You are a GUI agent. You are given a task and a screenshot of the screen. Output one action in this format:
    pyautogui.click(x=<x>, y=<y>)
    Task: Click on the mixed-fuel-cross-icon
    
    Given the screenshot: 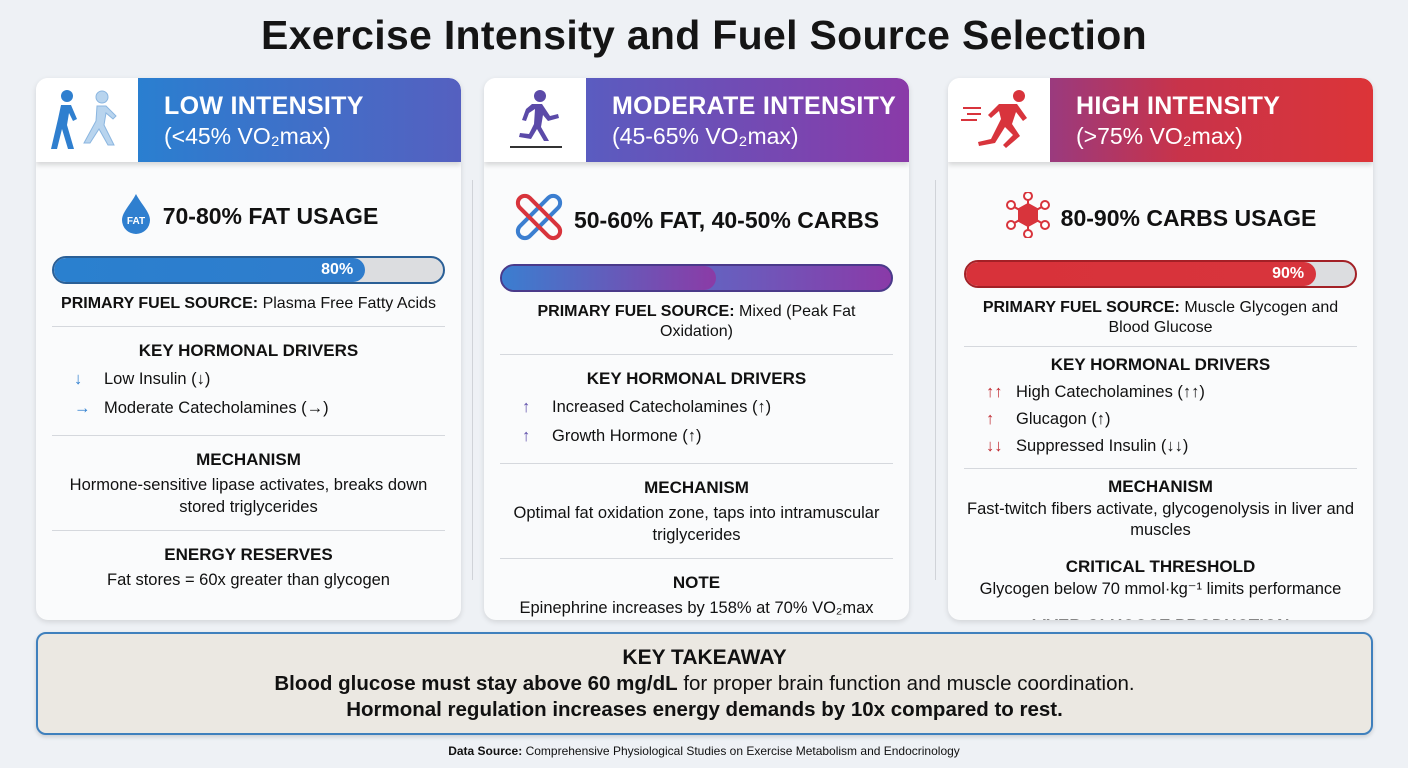 What is the action you would take?
    pyautogui.click(x=539, y=220)
    